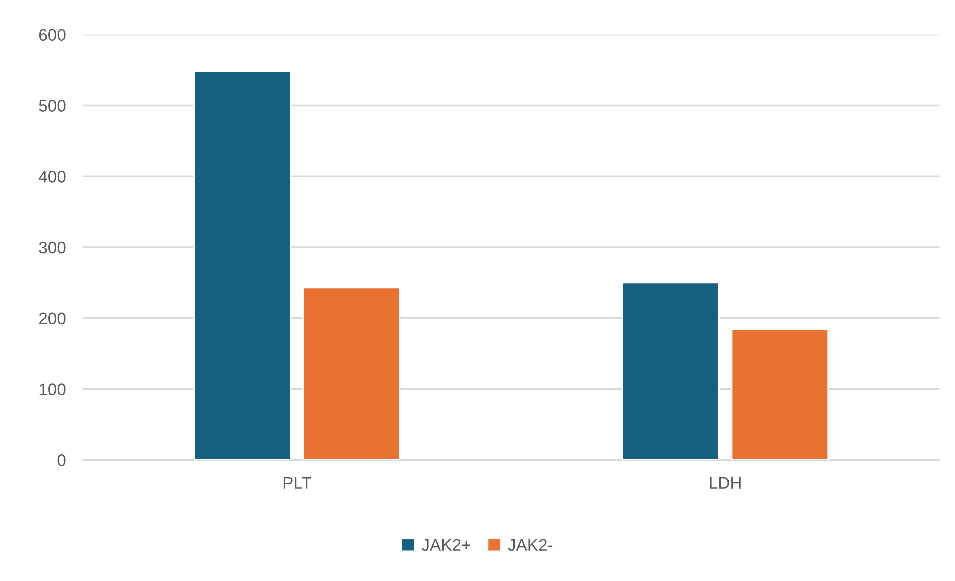 The width and height of the screenshot is (955, 581). Describe the element at coordinates (62, 460) in the screenshot. I see `y-tick-label: 0` at that location.